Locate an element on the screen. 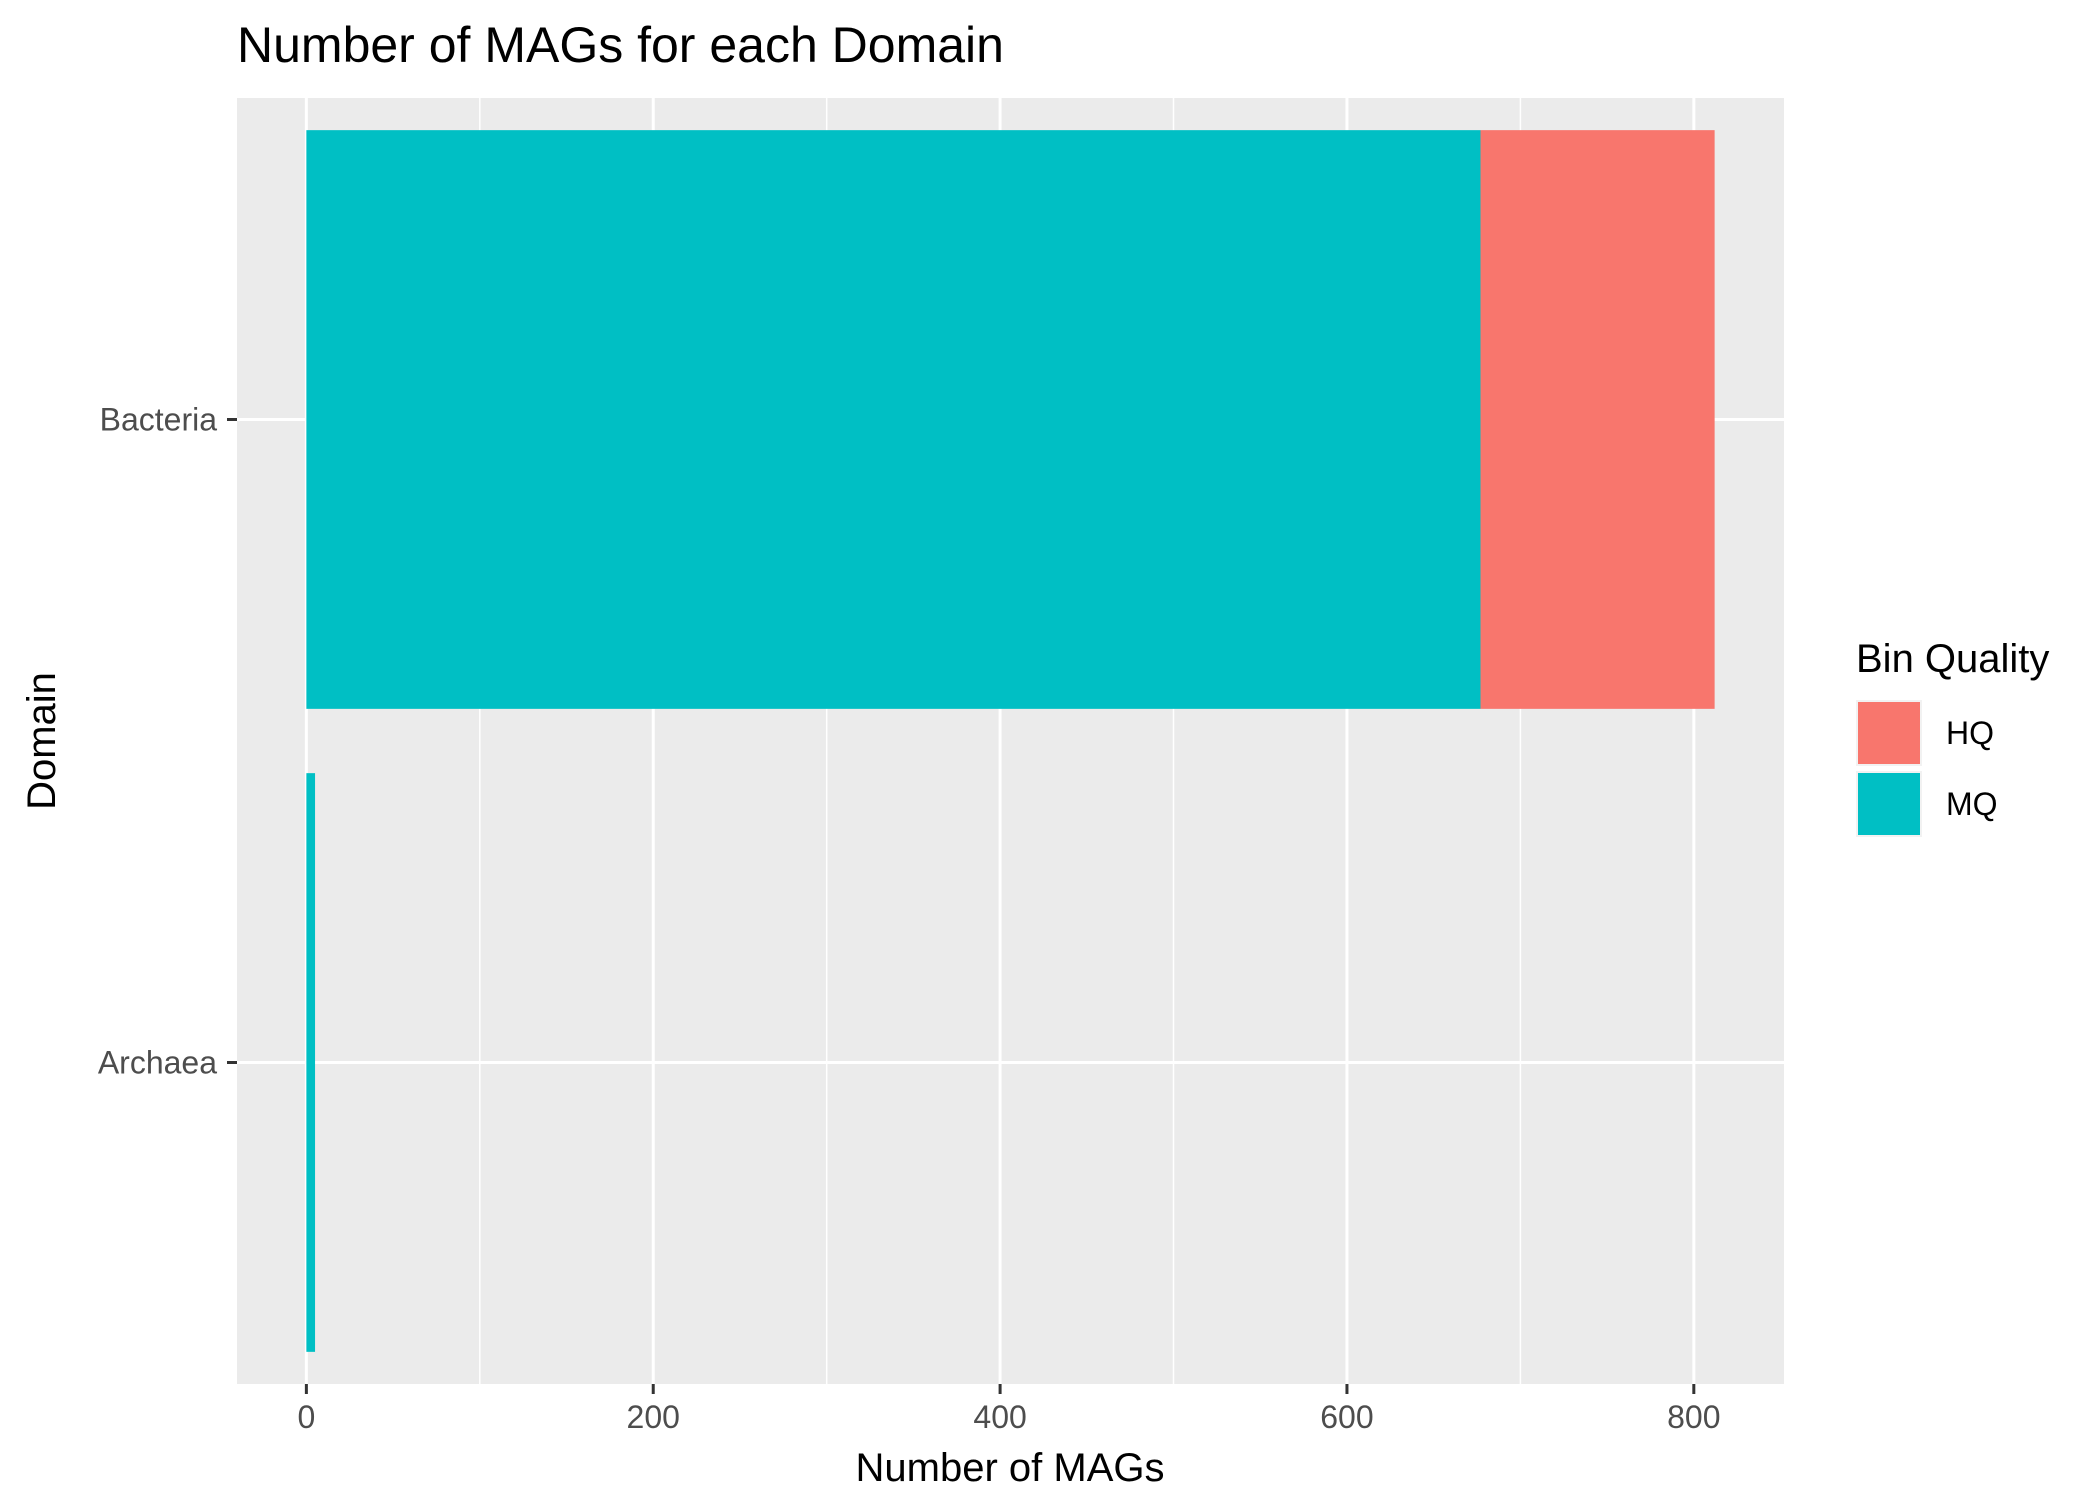 This screenshot has width=2100, height=1499. x-tick-label: 600 is located at coordinates (1346, 1417).